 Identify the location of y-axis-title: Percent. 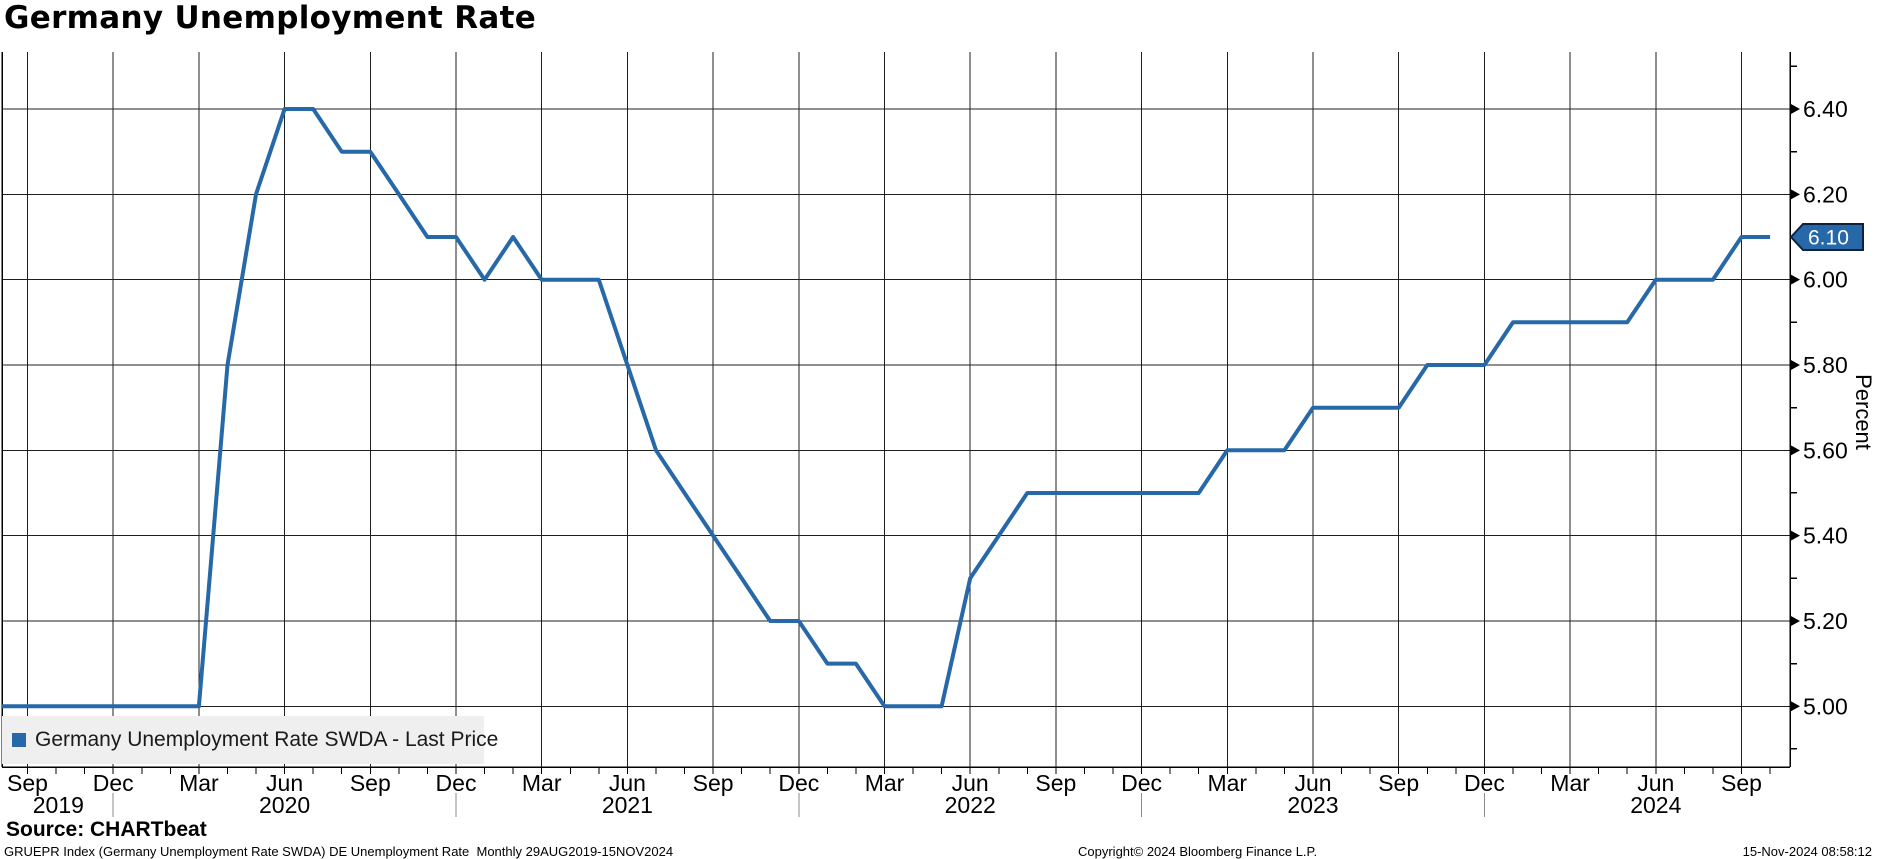
(1863, 412).